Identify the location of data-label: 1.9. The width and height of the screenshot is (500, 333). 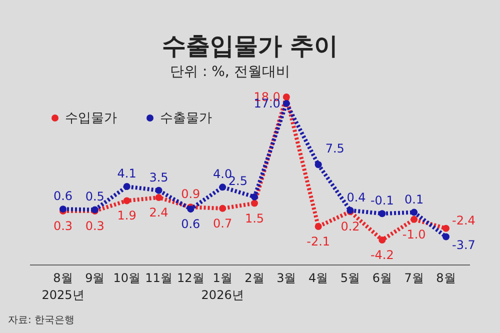
(126, 215).